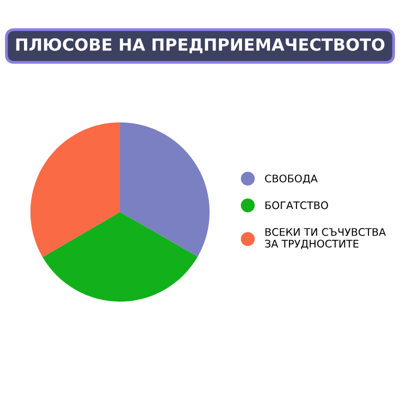 This screenshot has width=400, height=400. I want to click on legend-label: БОГАТСТВО, so click(296, 205).